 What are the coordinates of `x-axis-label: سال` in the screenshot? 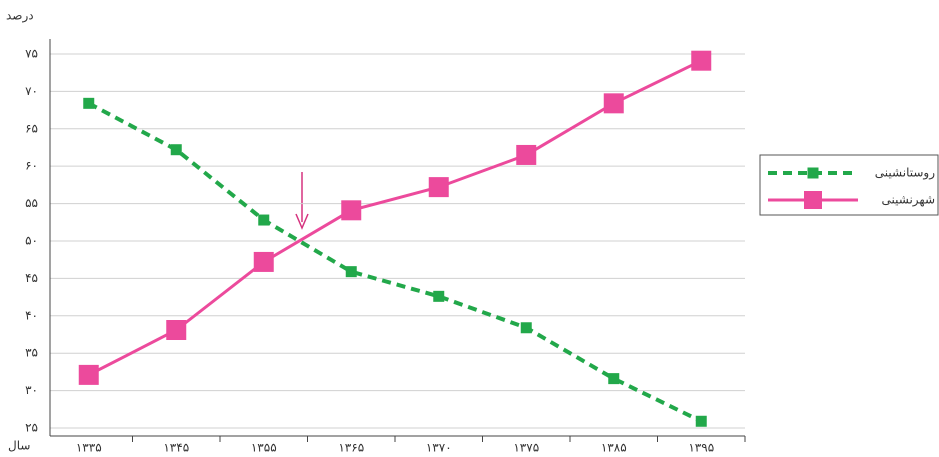 It's located at (19, 446).